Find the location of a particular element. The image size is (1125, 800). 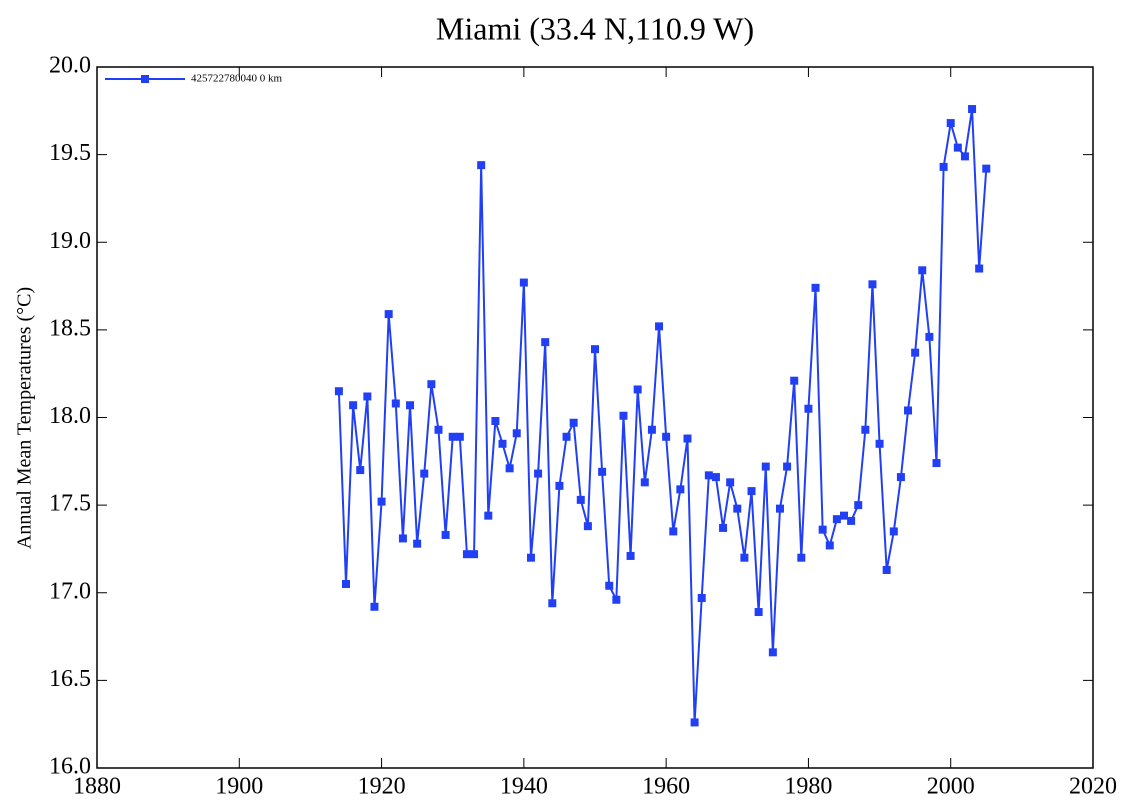

y-tick-label: 16.0 is located at coordinates (70, 767).